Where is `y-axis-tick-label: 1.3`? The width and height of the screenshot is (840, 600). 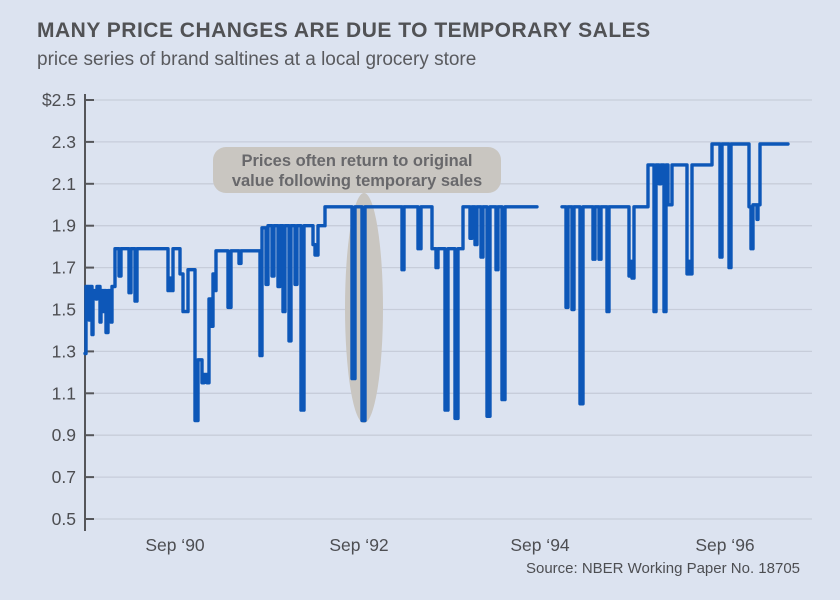
y-axis-tick-label: 1.3 is located at coordinates (64, 351).